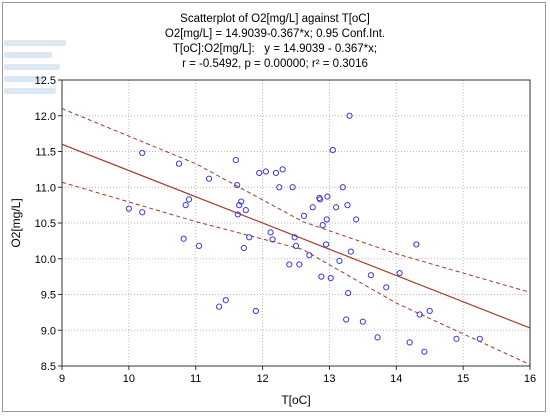  Describe the element at coordinates (45, 224) in the screenshot. I see `y-tick-label: 10.5` at that location.